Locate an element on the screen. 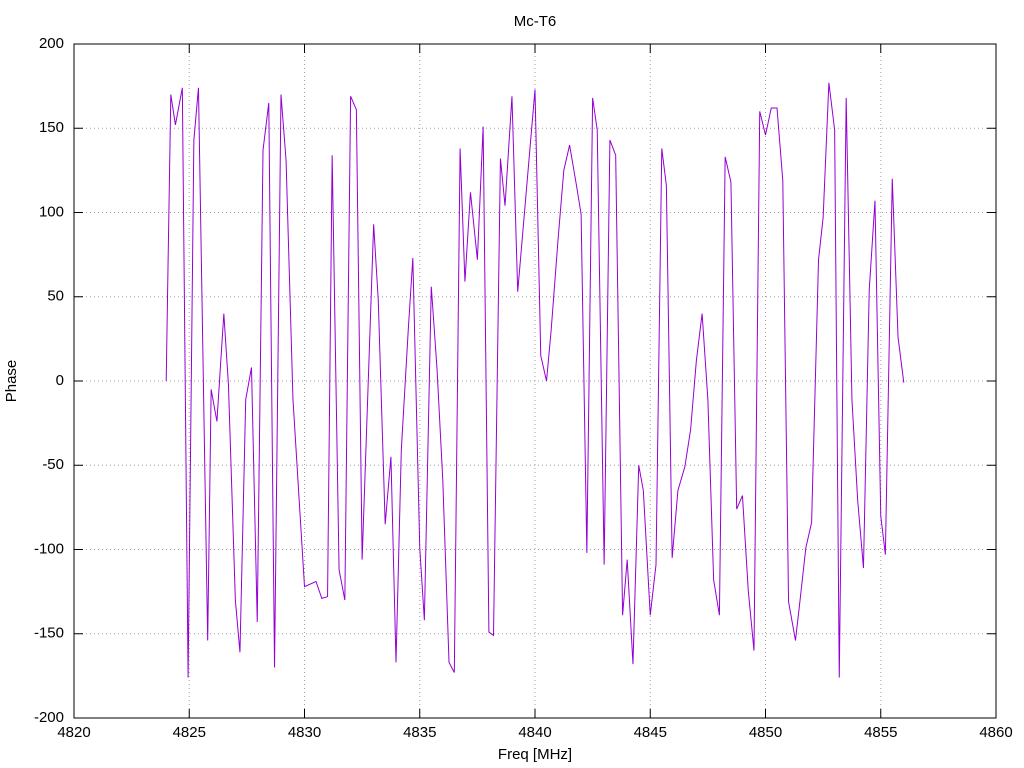 Image resolution: width=1024 pixels, height=768 pixels. y-tick-label: -150 is located at coordinates (49, 633).